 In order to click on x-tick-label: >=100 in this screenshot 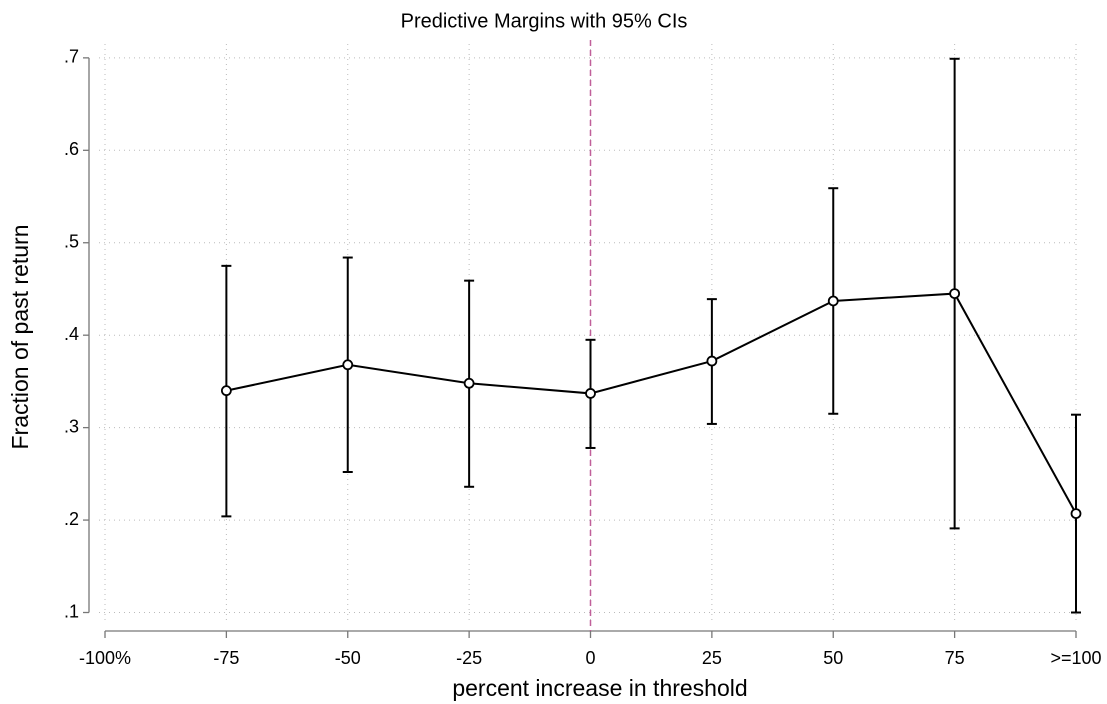, I will do `click(1075, 658)`.